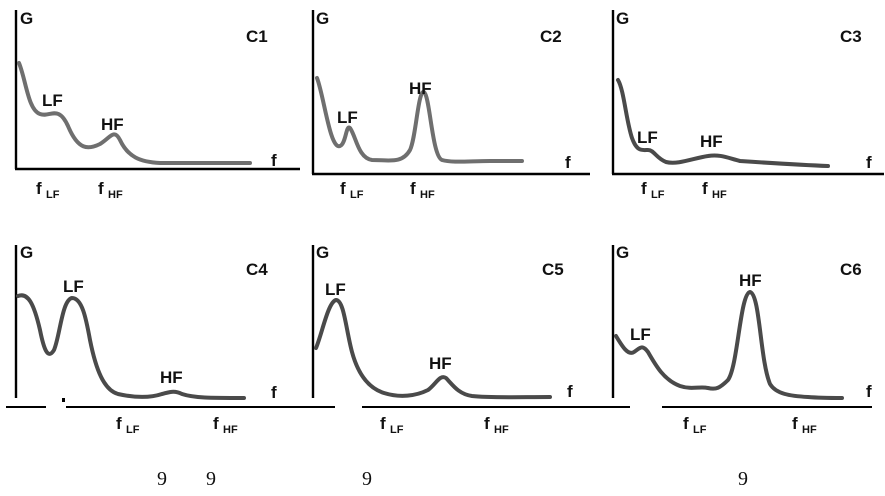 This screenshot has width=885, height=496. I want to click on panel-c6-hf-label: HF, so click(750, 280).